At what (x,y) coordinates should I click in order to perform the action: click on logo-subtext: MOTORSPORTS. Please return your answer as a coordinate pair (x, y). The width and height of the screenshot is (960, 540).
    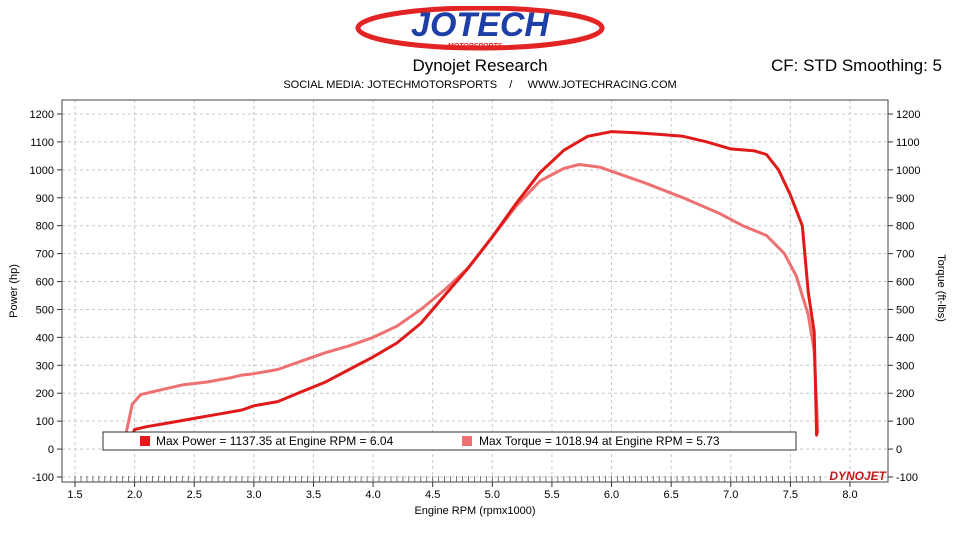
    Looking at the image, I should click on (475, 46).